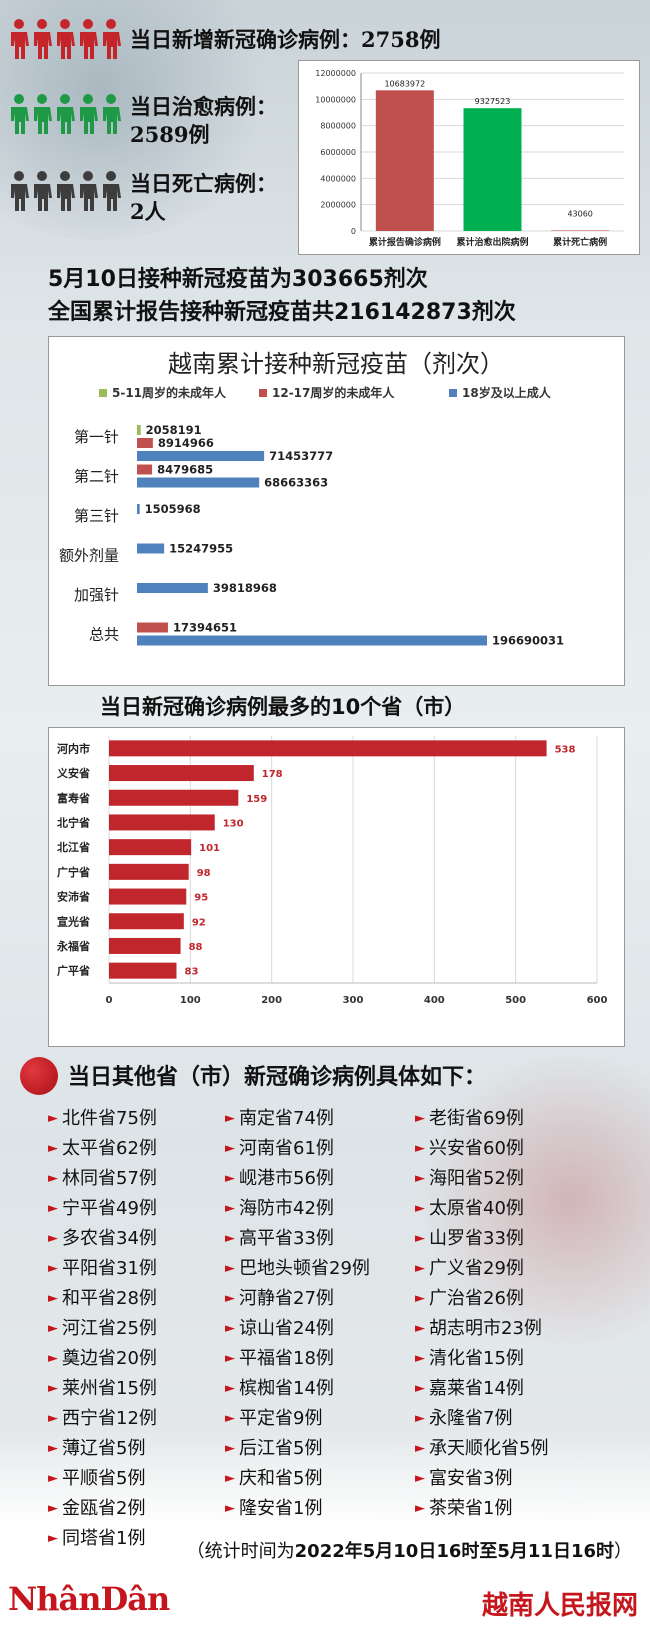 The height and width of the screenshot is (1625, 650). Describe the element at coordinates (471, 1508) in the screenshot. I see `province-text: 茶荣省1例` at that location.